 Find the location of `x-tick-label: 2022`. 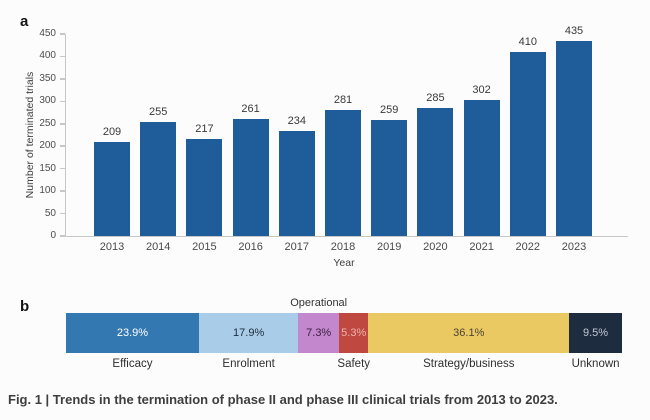

x-tick-label: 2022 is located at coordinates (528, 247).